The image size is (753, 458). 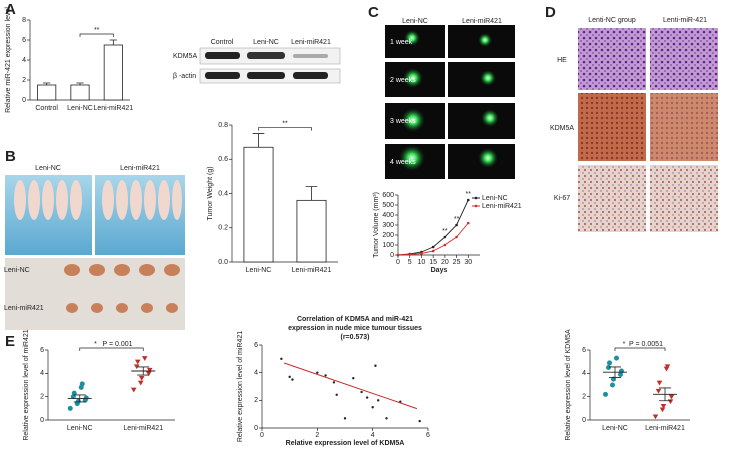 What do you see at coordinates (8, 60) in the screenshot?
I see `y-axis-label: Relative miR-421 expression level` at bounding box center [8, 60].